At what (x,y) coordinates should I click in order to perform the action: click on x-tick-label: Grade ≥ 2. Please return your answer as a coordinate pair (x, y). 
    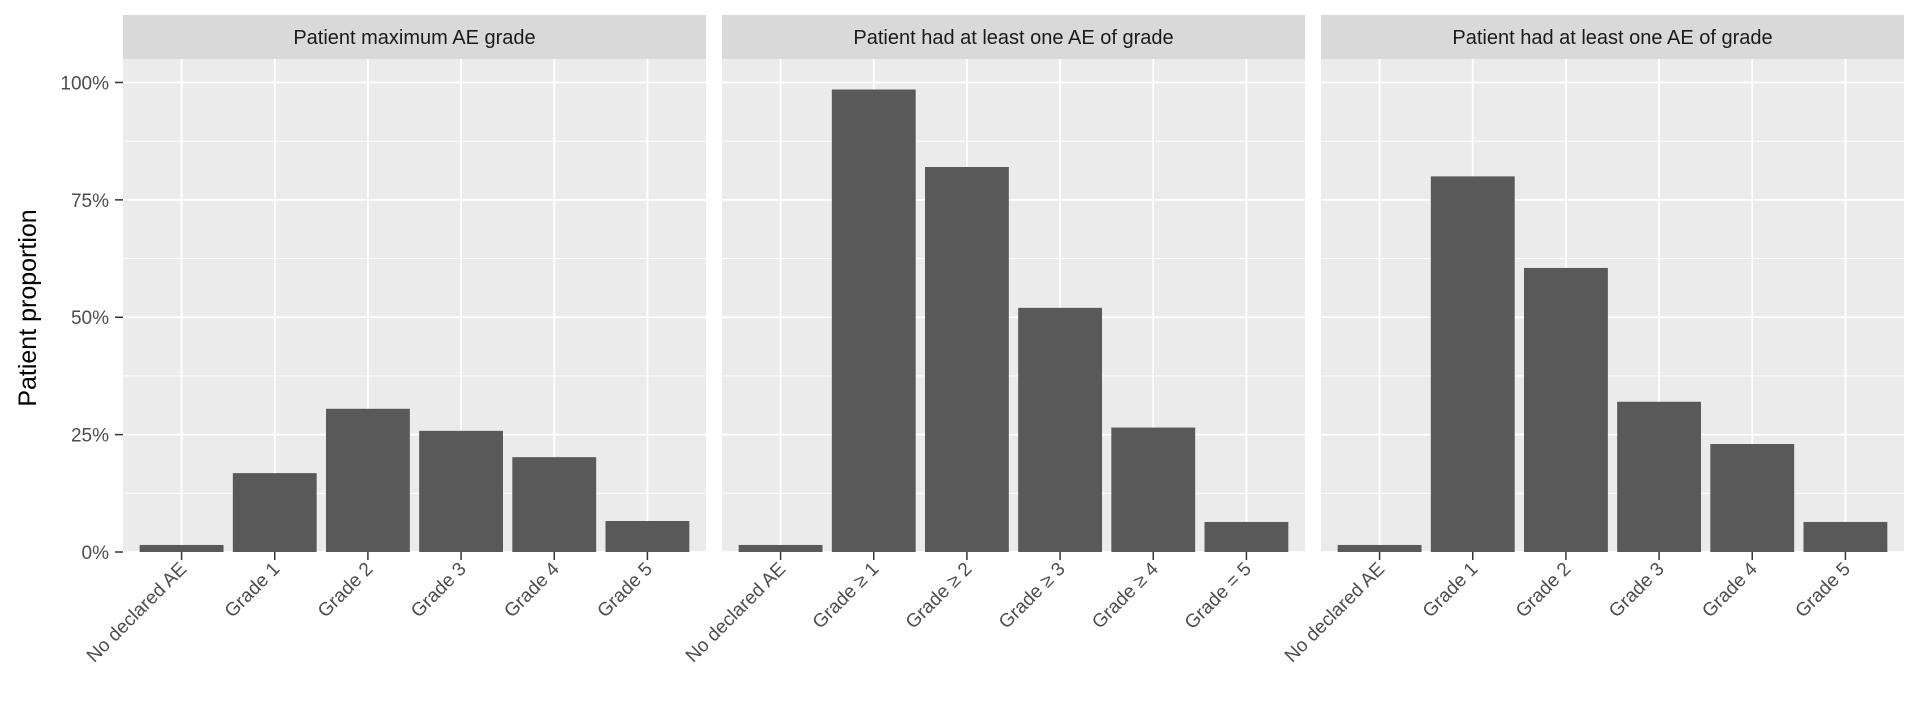
    Looking at the image, I should click on (939, 596).